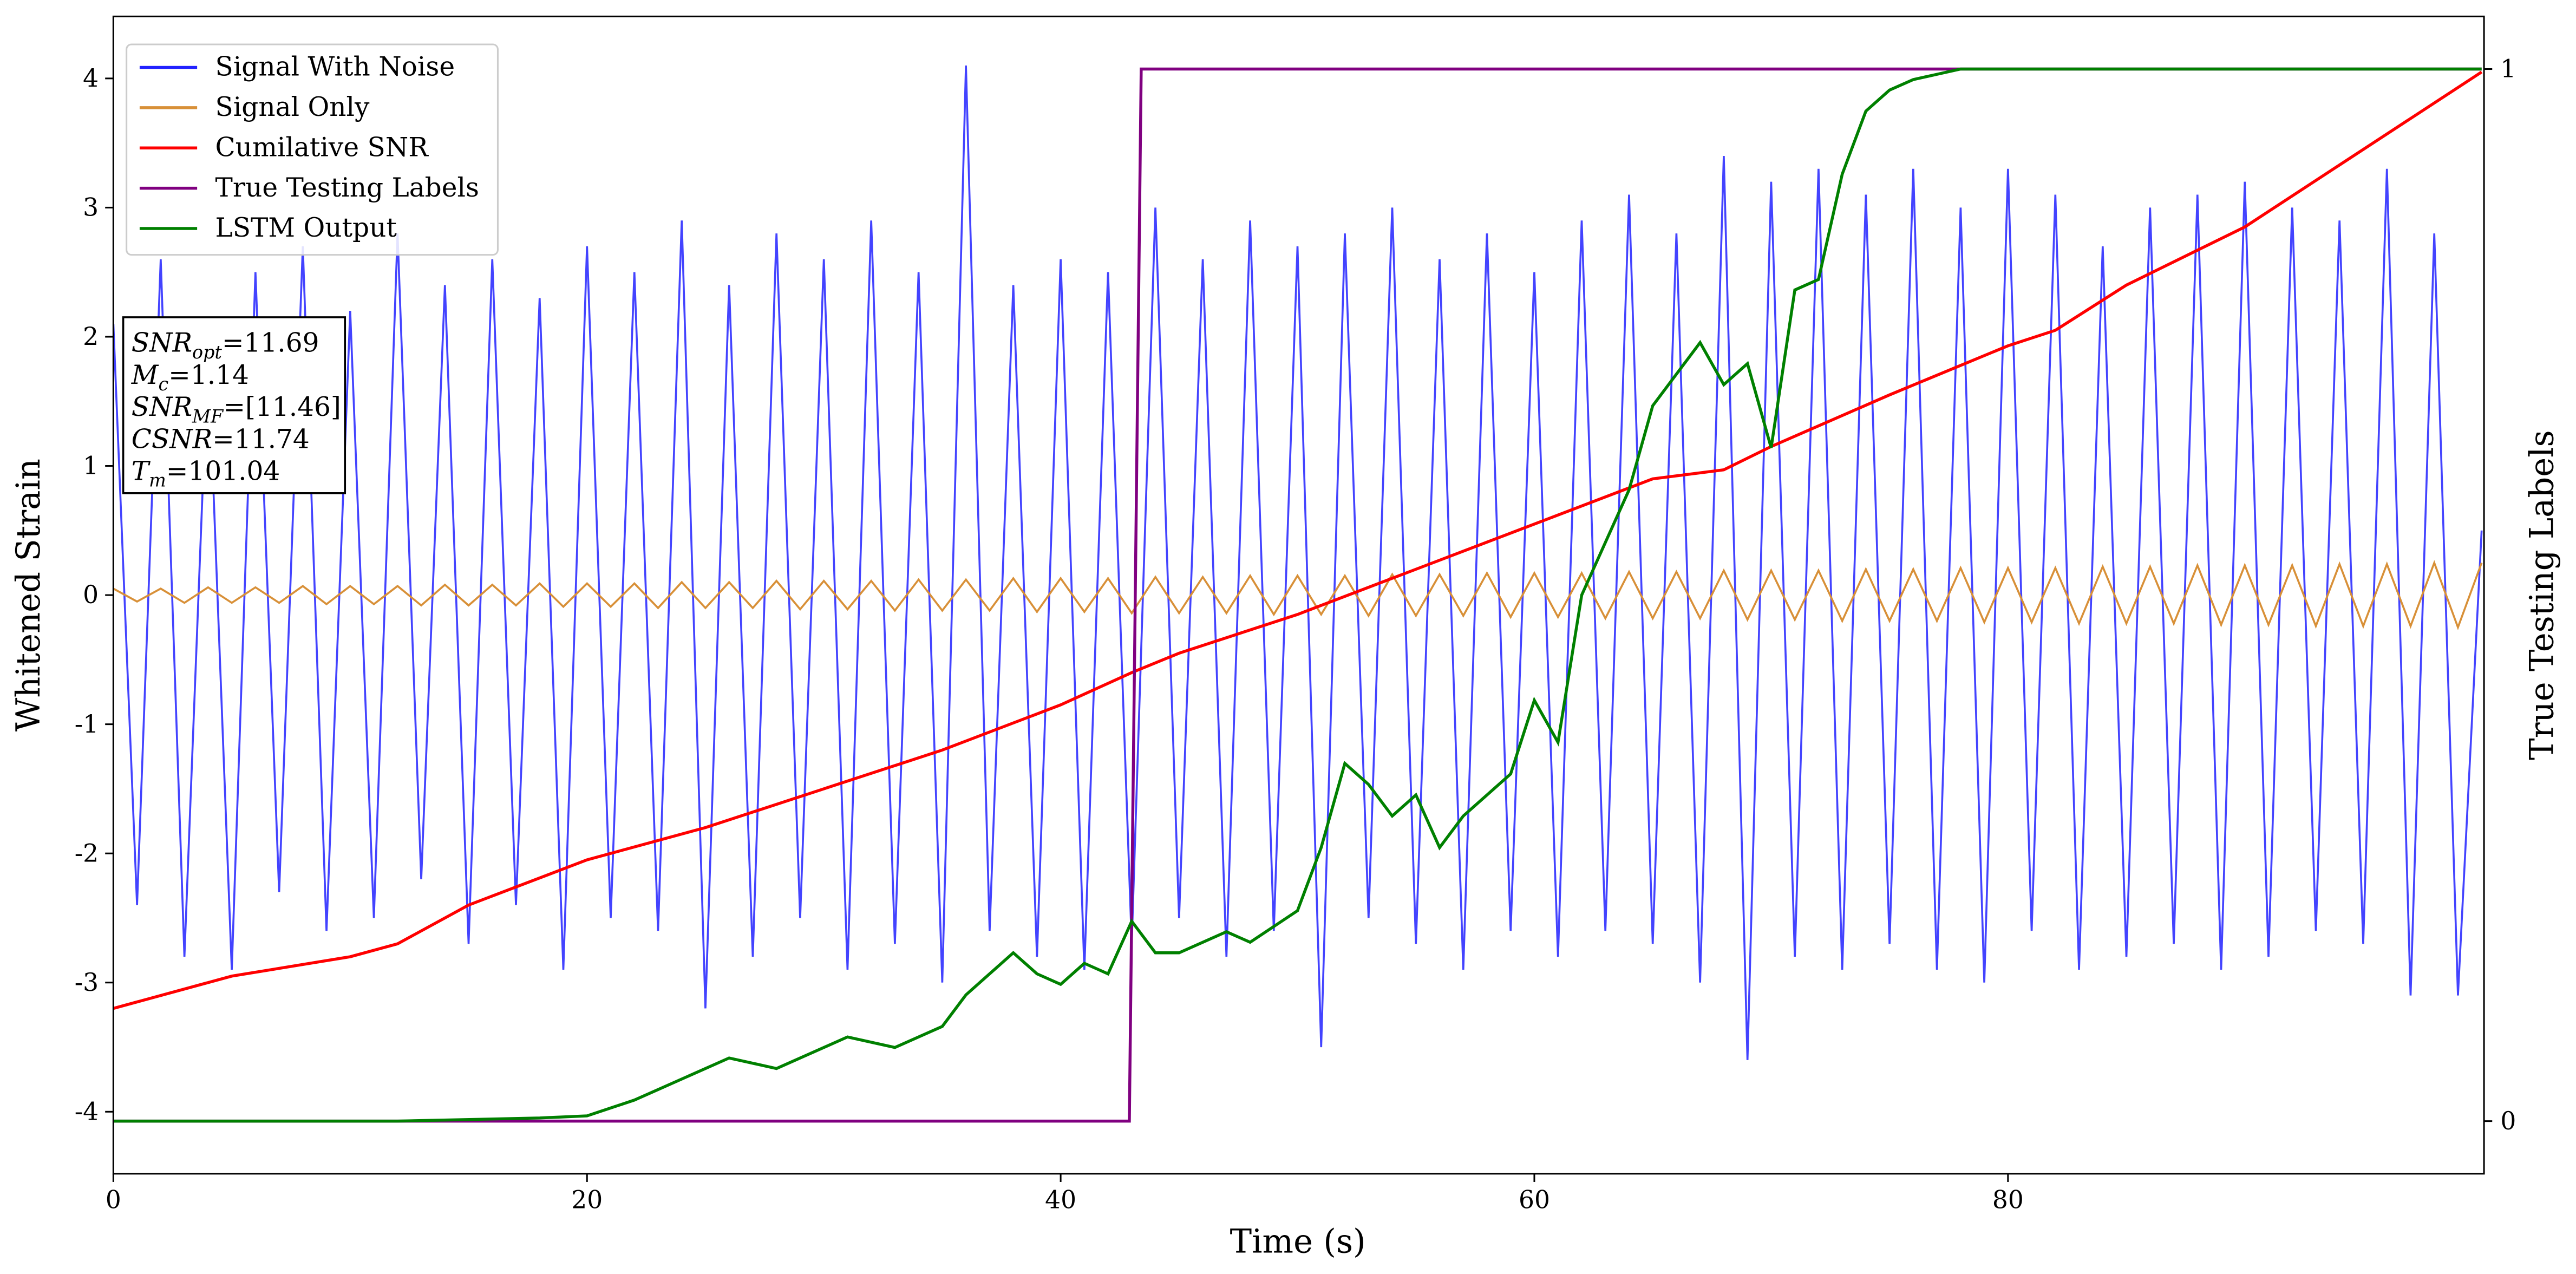  I want to click on legend-label: LSTM Output, so click(306, 228).